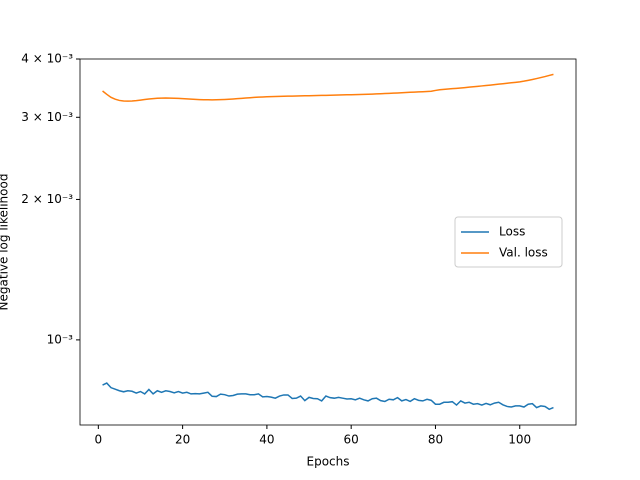 The image size is (640, 480). What do you see at coordinates (99, 440) in the screenshot?
I see `x-tick-label: 0` at bounding box center [99, 440].